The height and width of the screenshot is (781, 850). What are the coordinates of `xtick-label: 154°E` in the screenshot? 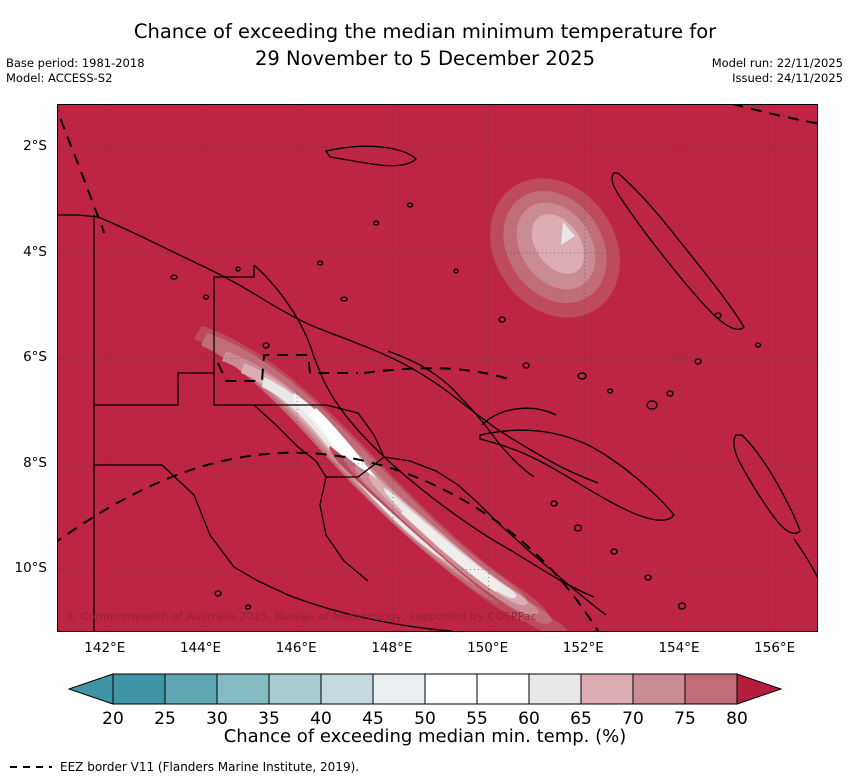 It's located at (679, 648).